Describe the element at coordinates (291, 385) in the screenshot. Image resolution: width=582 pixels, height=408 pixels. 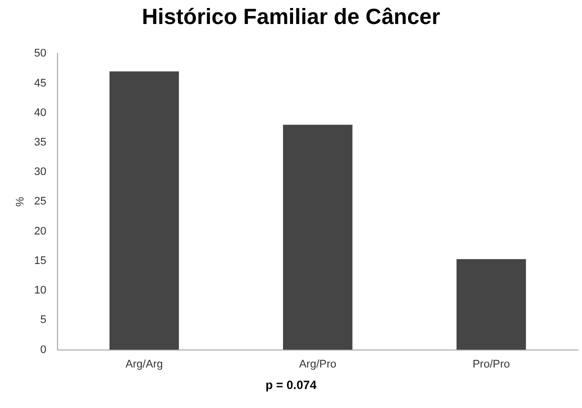
I see `text: p = 0.074` at that location.